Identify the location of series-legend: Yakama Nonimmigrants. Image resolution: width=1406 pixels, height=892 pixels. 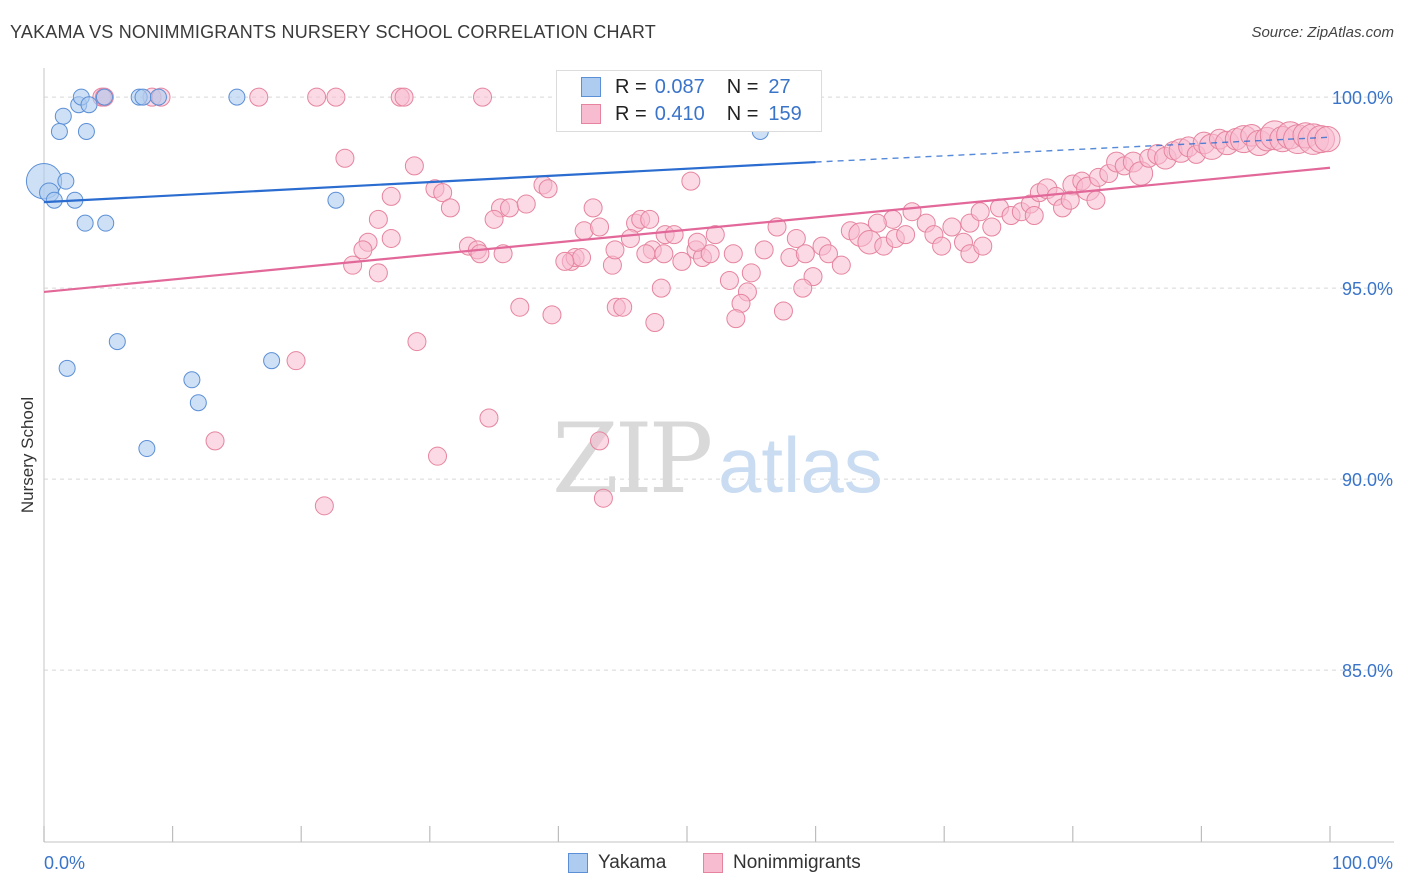
(703, 865).